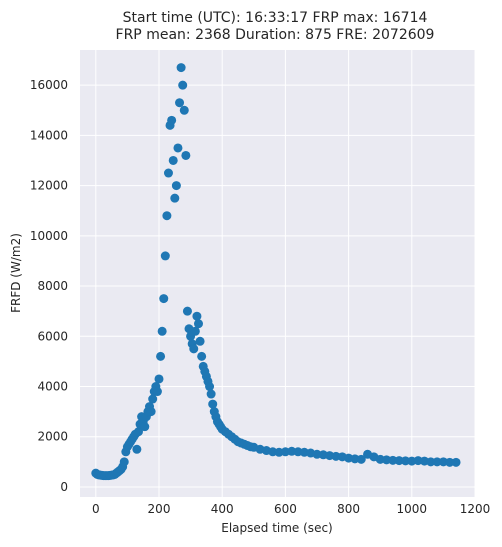 Image resolution: width=502 pixels, height=547 pixels. I want to click on x-tick-label: 400, so click(222, 509).